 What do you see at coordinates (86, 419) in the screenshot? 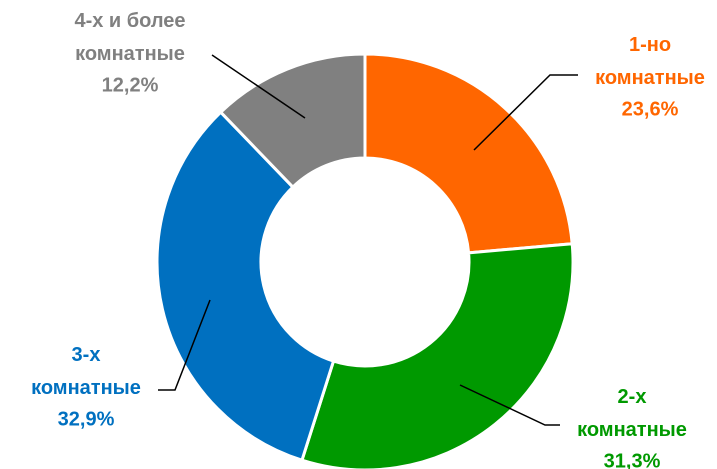
I see `value-label: 32,9%` at bounding box center [86, 419].